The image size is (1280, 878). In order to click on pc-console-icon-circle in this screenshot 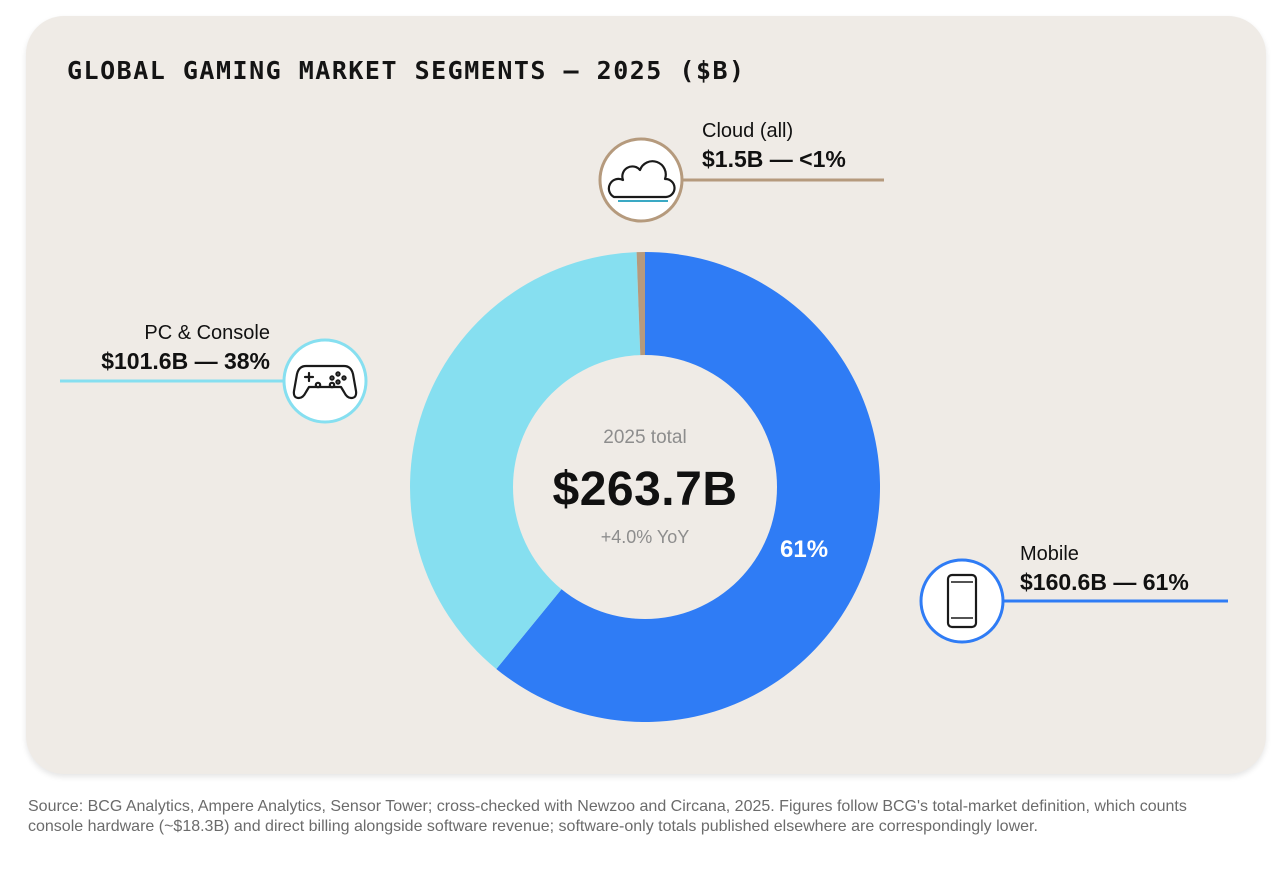, I will do `click(325, 381)`.